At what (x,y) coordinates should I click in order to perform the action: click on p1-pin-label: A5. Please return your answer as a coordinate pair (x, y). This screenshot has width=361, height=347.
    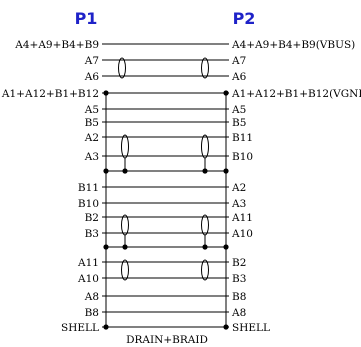
    Looking at the image, I should click on (91, 110).